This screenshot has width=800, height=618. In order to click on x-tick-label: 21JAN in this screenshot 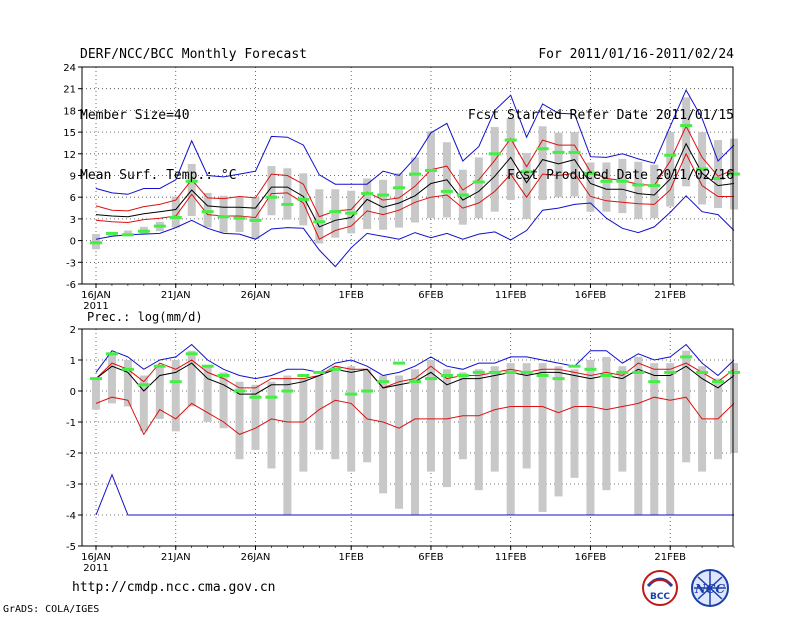, I will do `click(176, 295)`.